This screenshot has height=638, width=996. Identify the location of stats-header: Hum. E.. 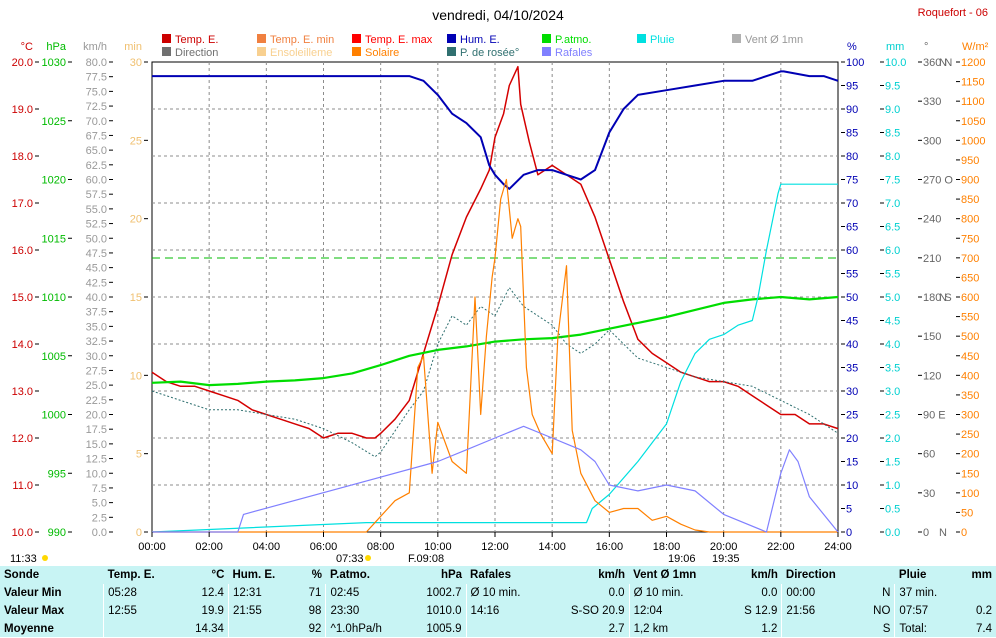
(254, 575).